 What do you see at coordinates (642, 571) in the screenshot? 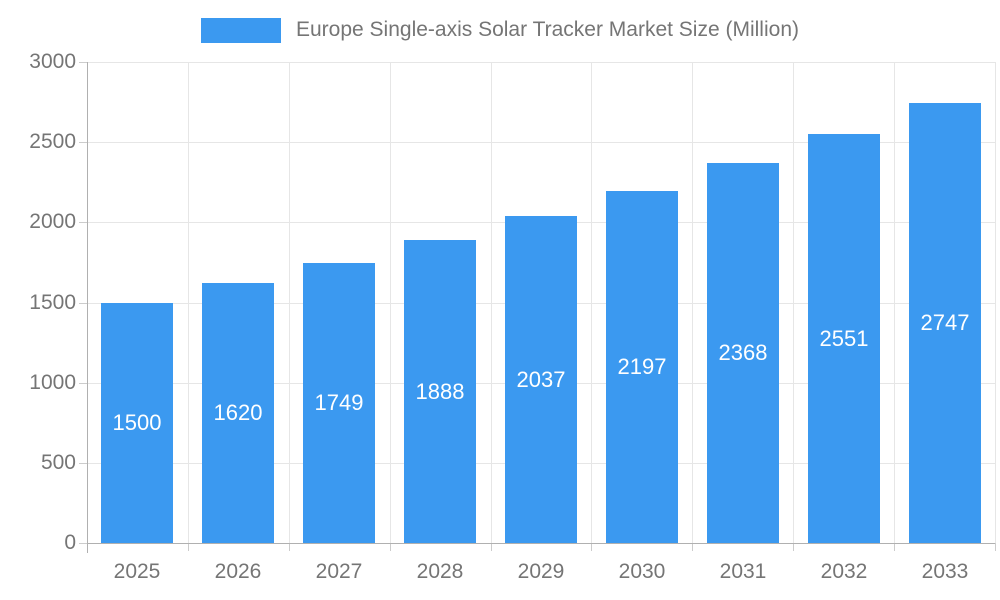
I see `x-axis-tick-label: 2030` at bounding box center [642, 571].